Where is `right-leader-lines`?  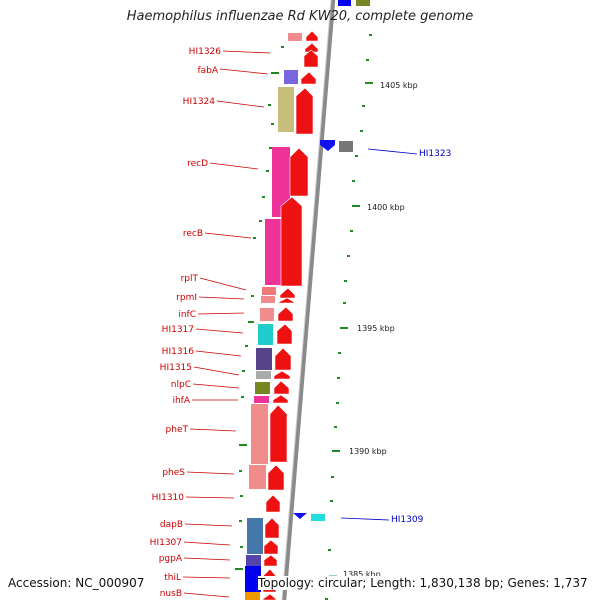
right-leader-lines is located at coordinates (379, 334).